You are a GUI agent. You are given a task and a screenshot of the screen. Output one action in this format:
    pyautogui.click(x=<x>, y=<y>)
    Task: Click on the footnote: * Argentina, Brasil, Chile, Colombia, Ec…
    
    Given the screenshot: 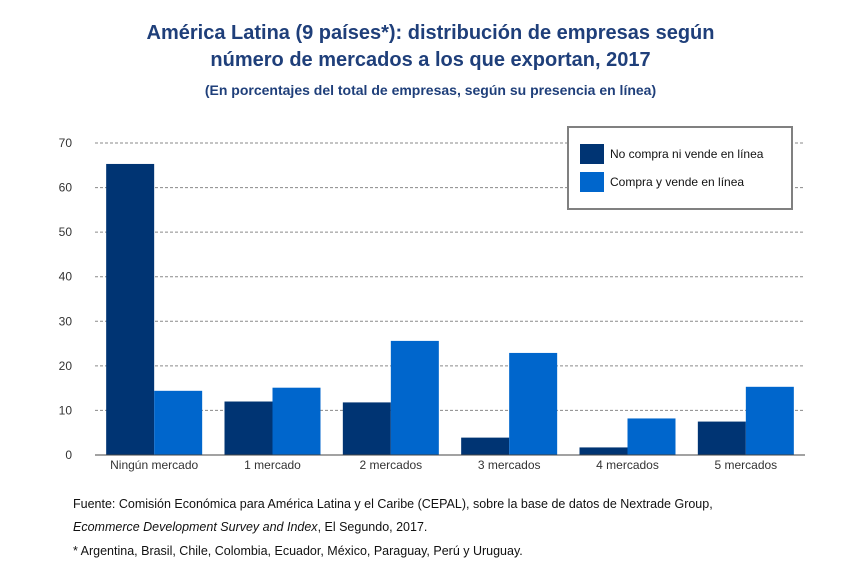 What is the action you would take?
    pyautogui.click(x=298, y=551)
    